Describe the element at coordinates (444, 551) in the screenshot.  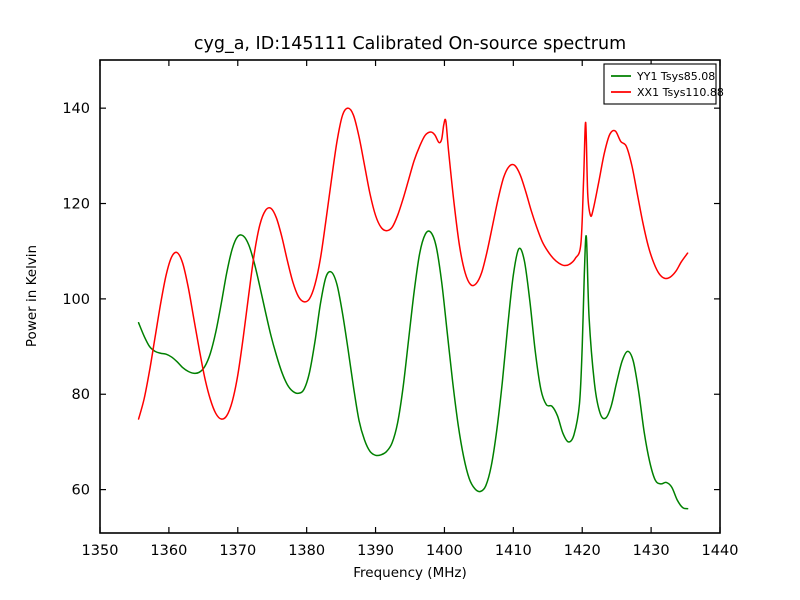
I see `x-tick-label: 1400` at that location.